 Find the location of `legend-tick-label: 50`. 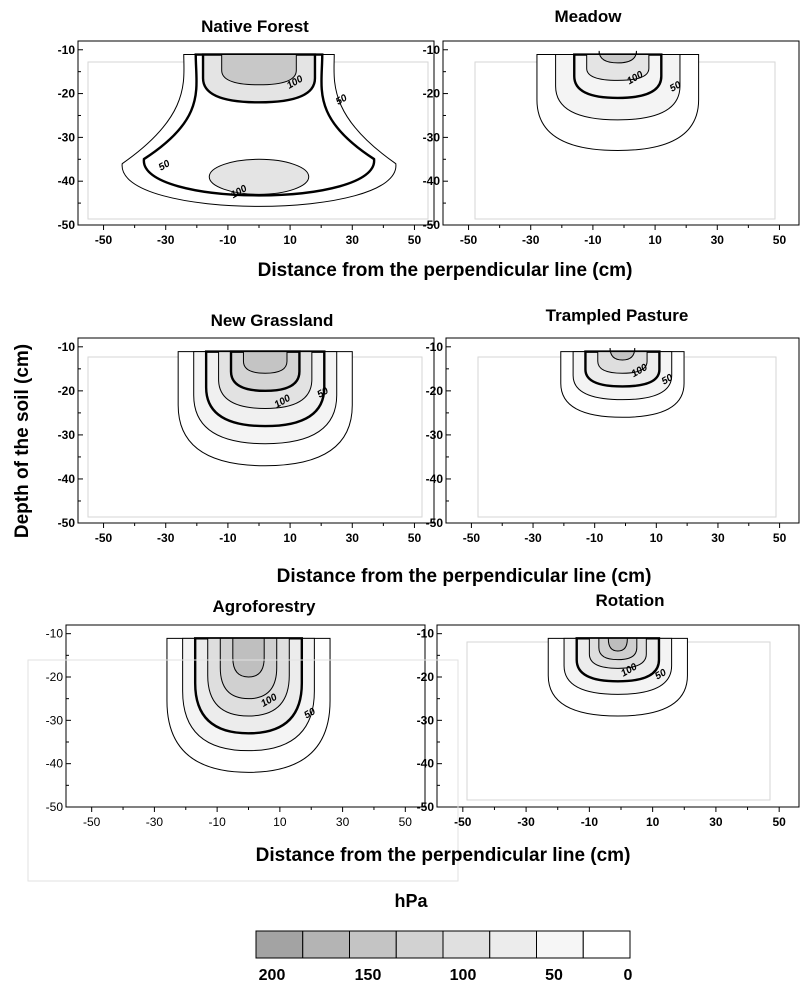

legend-tick-label: 50 is located at coordinates (554, 975).